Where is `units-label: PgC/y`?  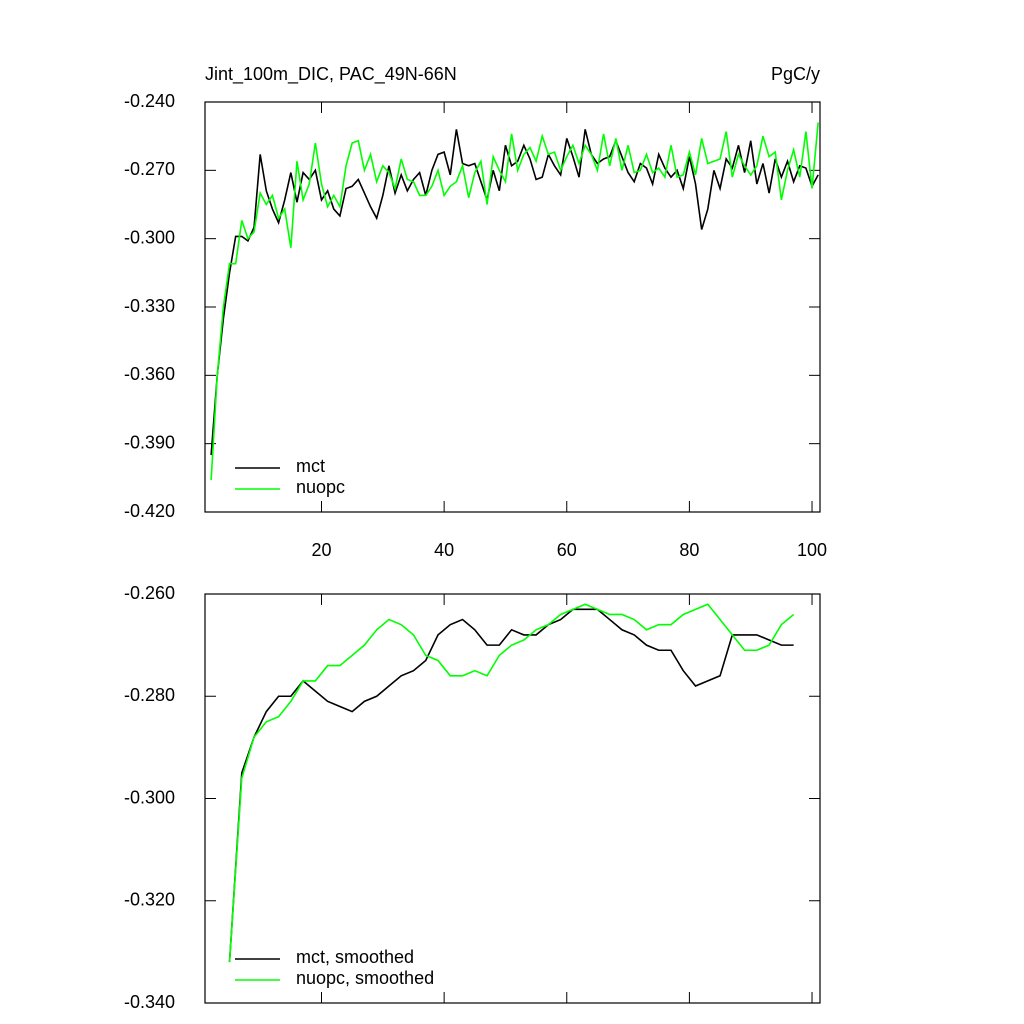
units-label: PgC/y is located at coordinates (795, 74).